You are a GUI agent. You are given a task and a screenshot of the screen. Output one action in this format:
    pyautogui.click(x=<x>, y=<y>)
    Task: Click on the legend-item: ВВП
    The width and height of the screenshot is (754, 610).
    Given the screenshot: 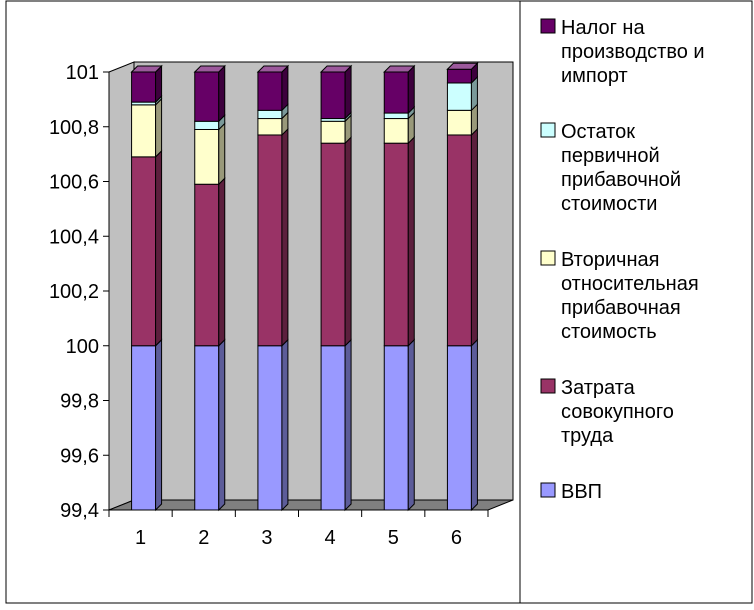 What is the action you would take?
    pyautogui.click(x=571, y=492)
    